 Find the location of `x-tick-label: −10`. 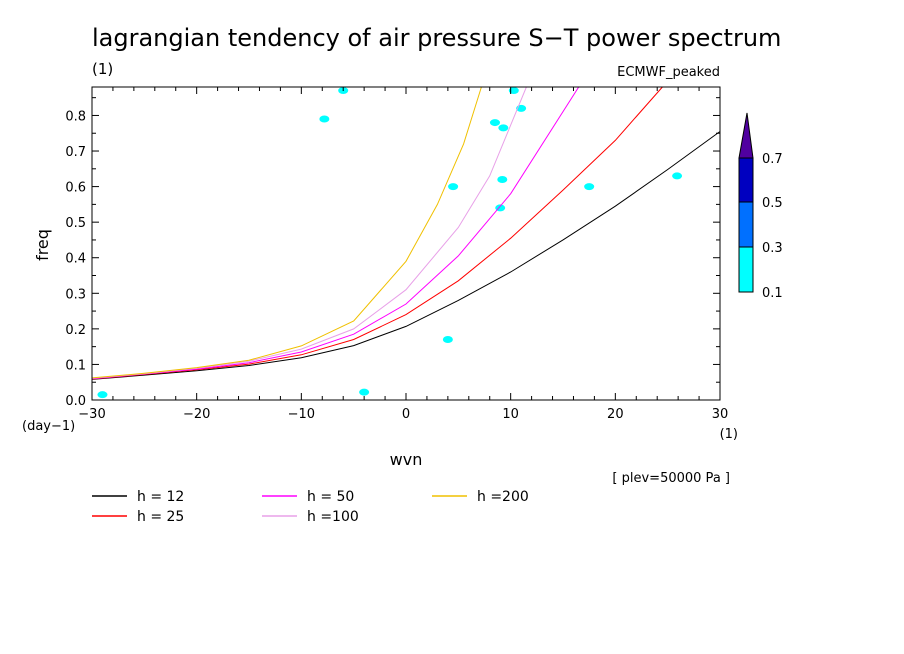

x-tick-label: −10 is located at coordinates (301, 414).